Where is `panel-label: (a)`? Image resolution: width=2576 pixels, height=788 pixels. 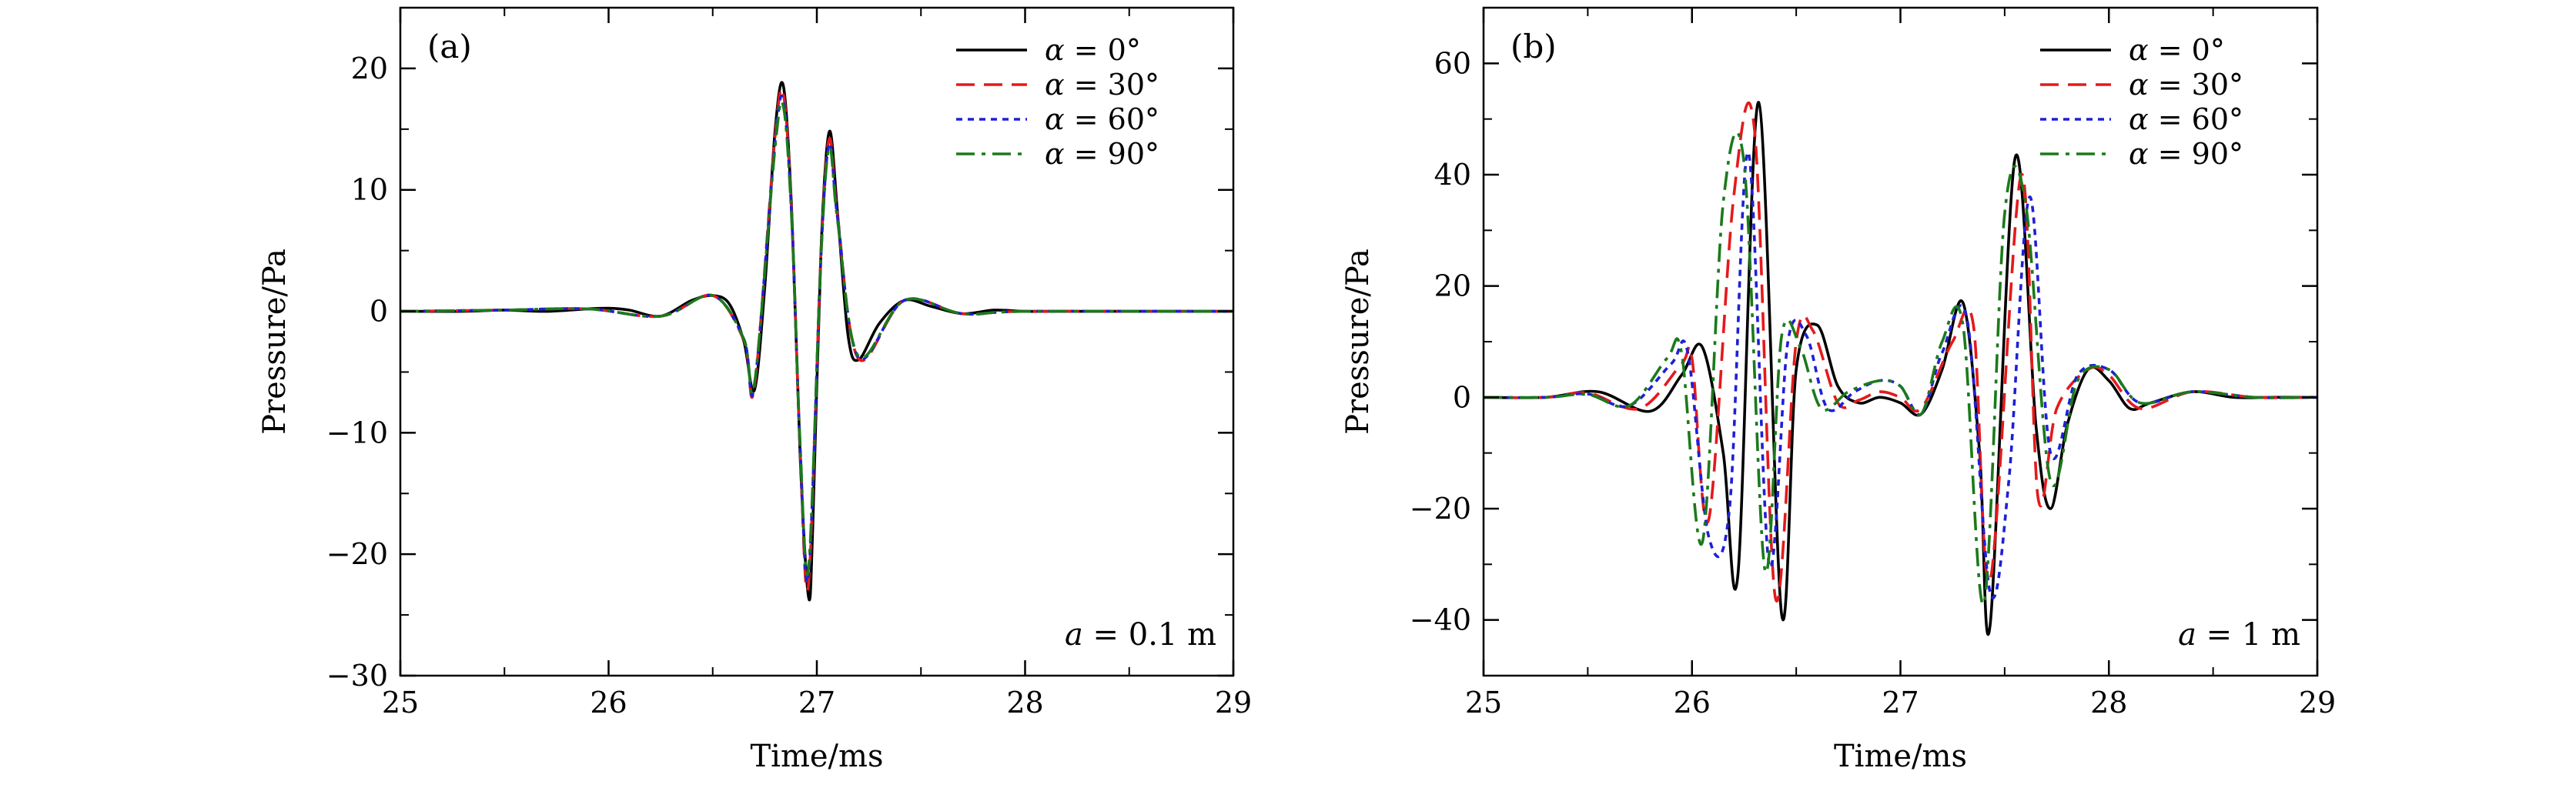
panel-label: (a) is located at coordinates (450, 46).